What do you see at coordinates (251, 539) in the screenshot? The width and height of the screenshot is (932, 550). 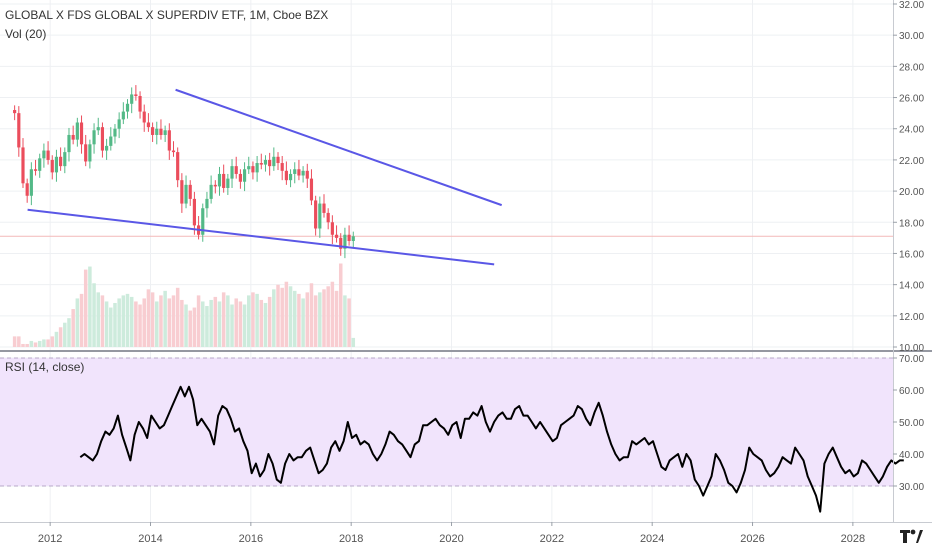 I see `time-tick-label: 2016` at bounding box center [251, 539].